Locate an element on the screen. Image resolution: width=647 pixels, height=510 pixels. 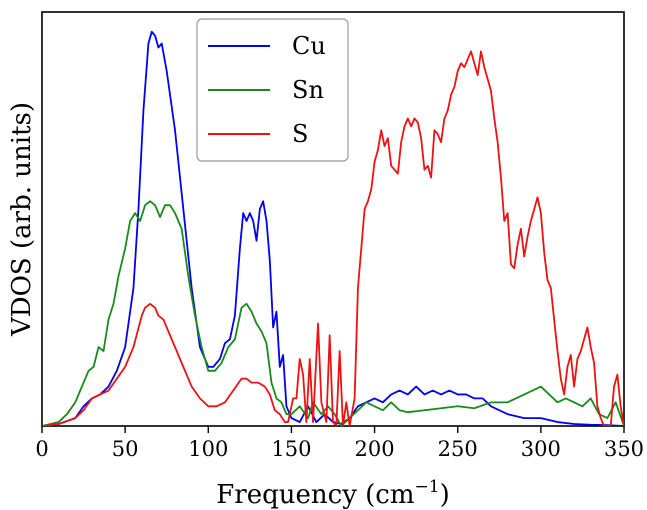
y-axis-title: VDOS (arb. units) is located at coordinates (22, 219).